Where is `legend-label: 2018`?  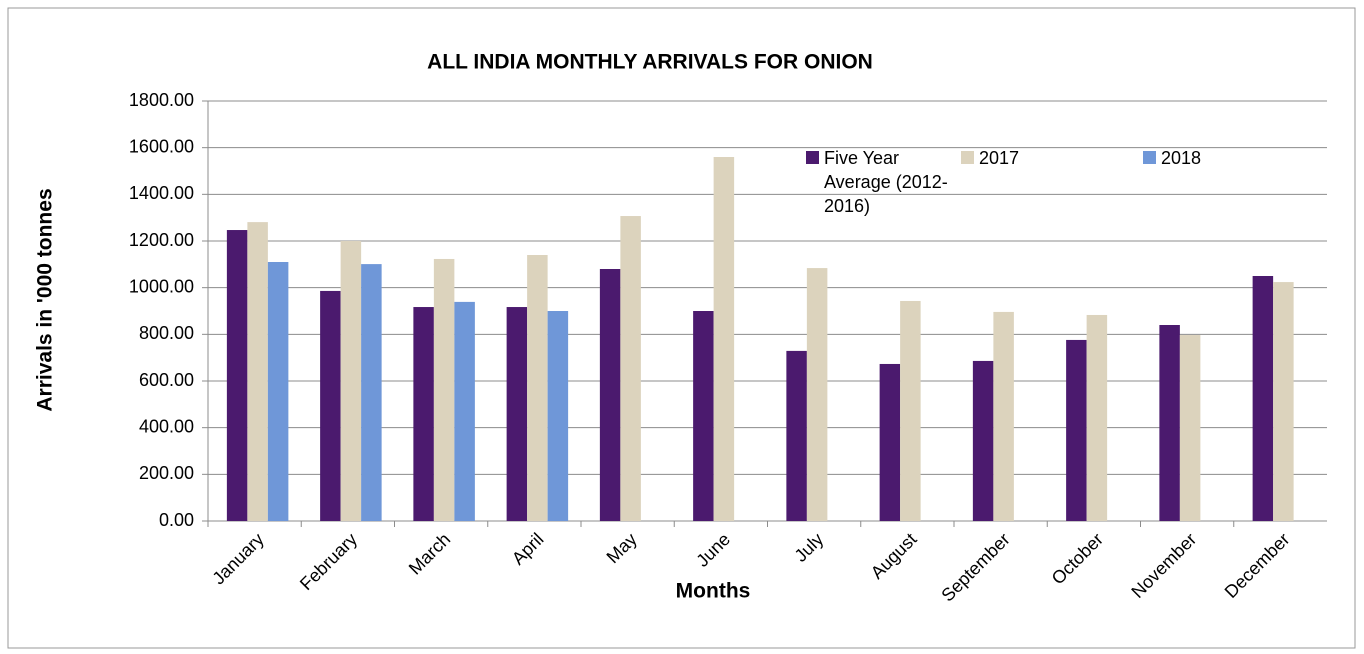
legend-label: 2018 is located at coordinates (1181, 158).